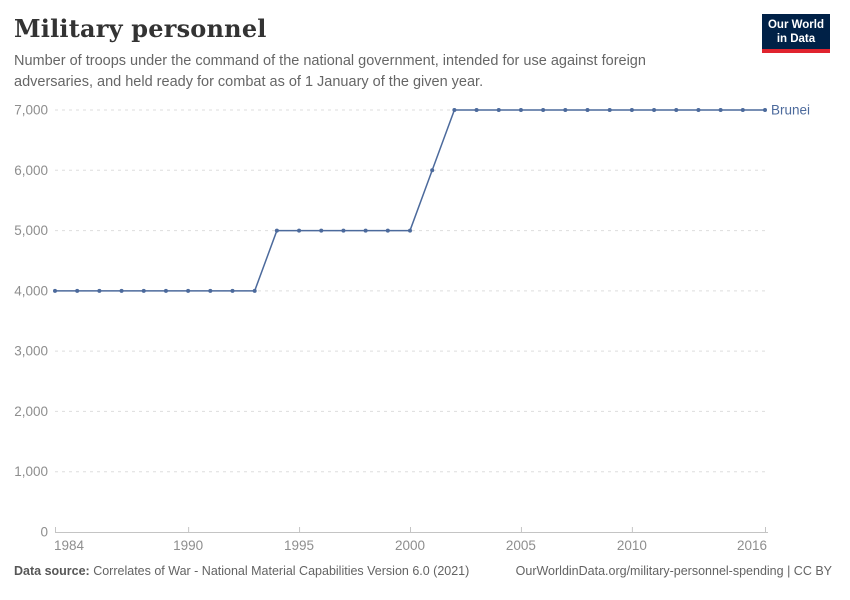  Describe the element at coordinates (790, 110) in the screenshot. I see `series-label-brunei: Brunei` at that location.